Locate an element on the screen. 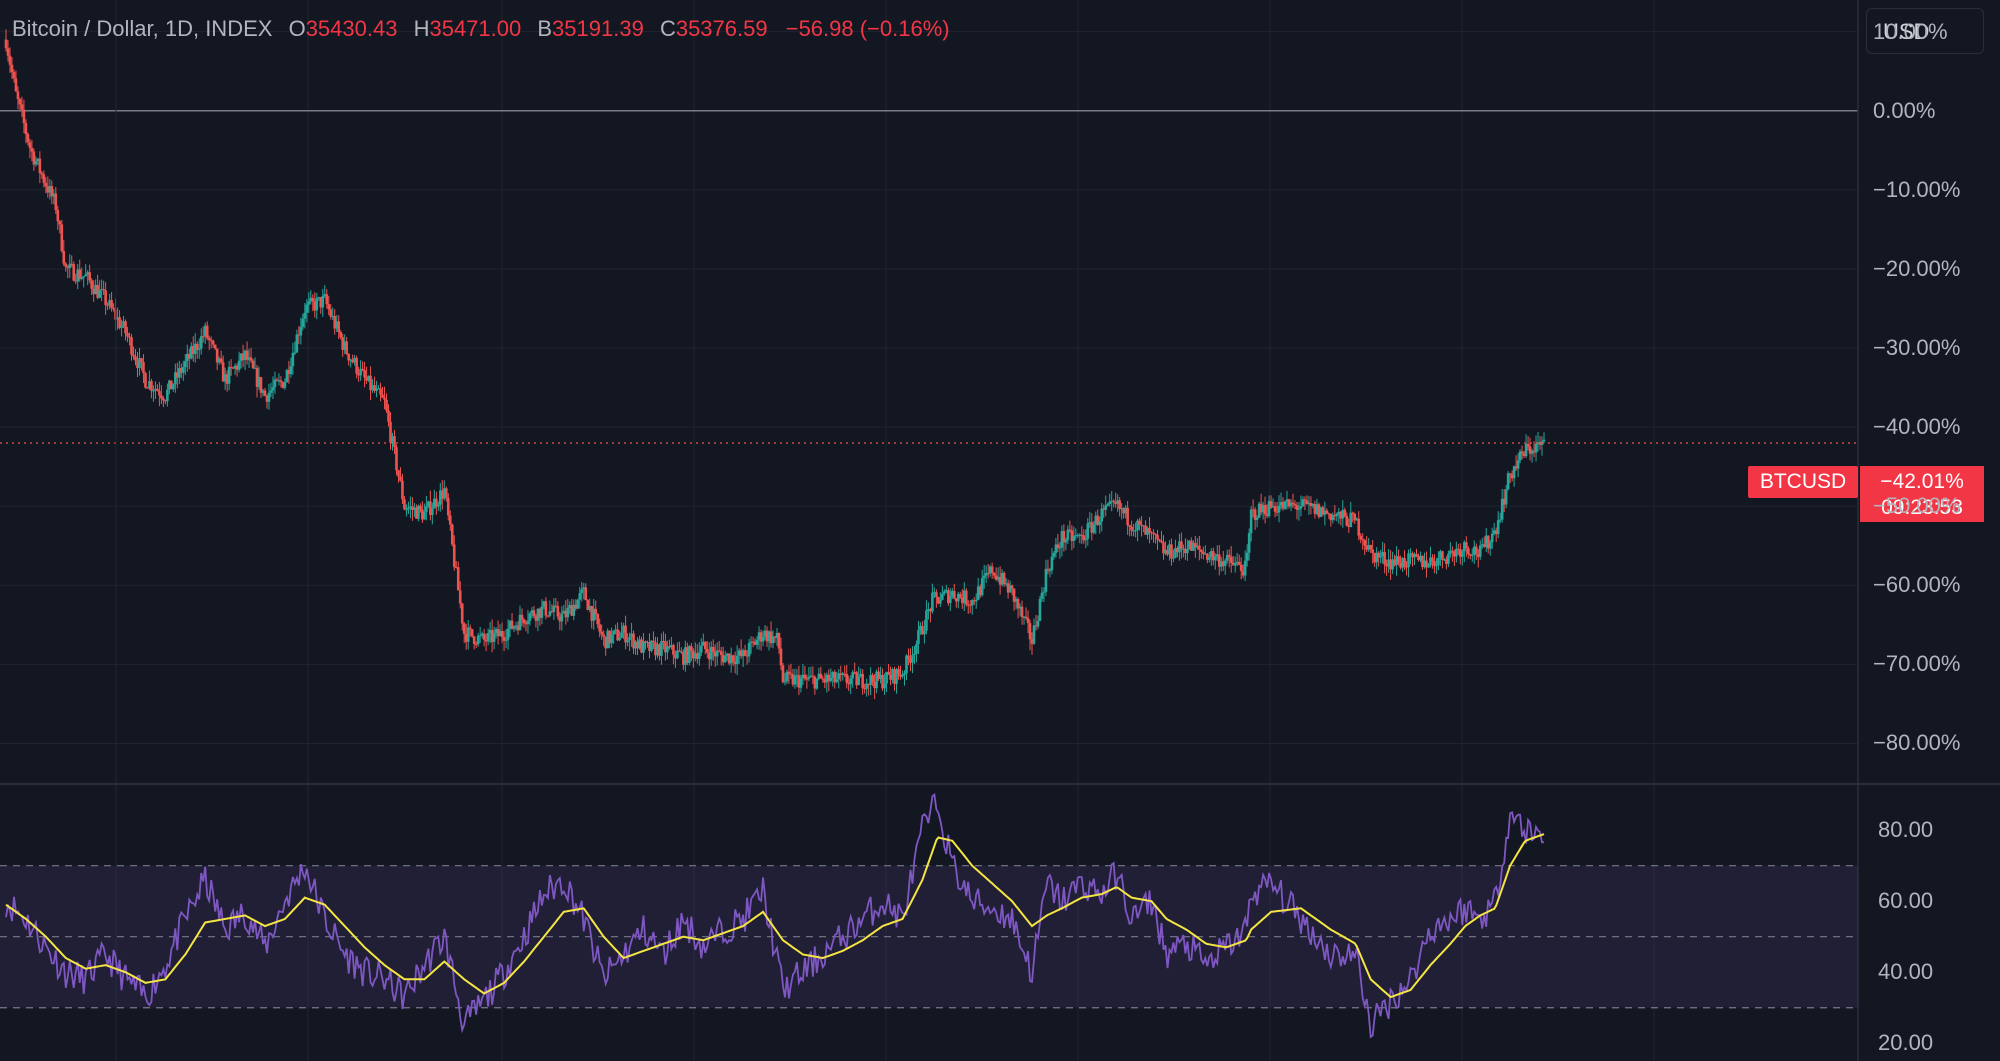 The height and width of the screenshot is (1061, 2000). symbol-title: Bitcoin / Dollar, 1D, INDEX is located at coordinates (142, 28).